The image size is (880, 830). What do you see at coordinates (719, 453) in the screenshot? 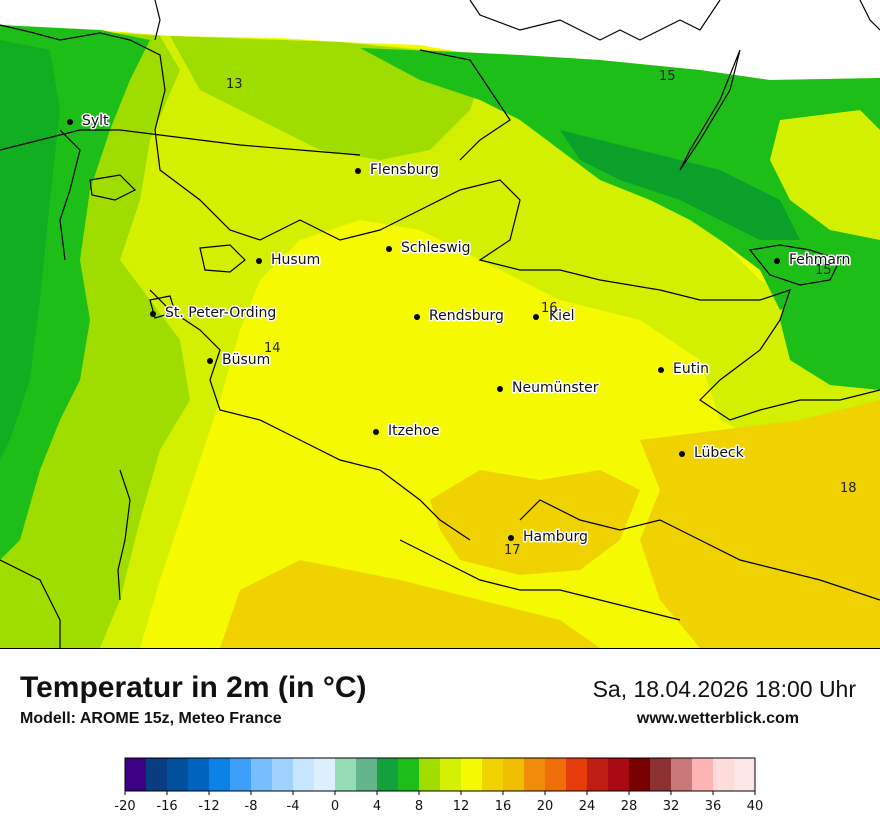
I see `city-label-luebeck: Lübeck` at bounding box center [719, 453].